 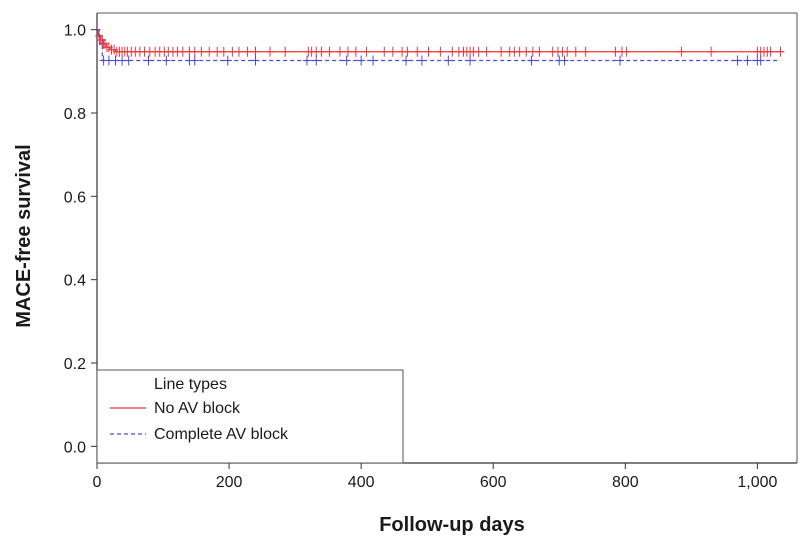 What do you see at coordinates (75, 114) in the screenshot?
I see `y-tick-label: 0.8` at bounding box center [75, 114].